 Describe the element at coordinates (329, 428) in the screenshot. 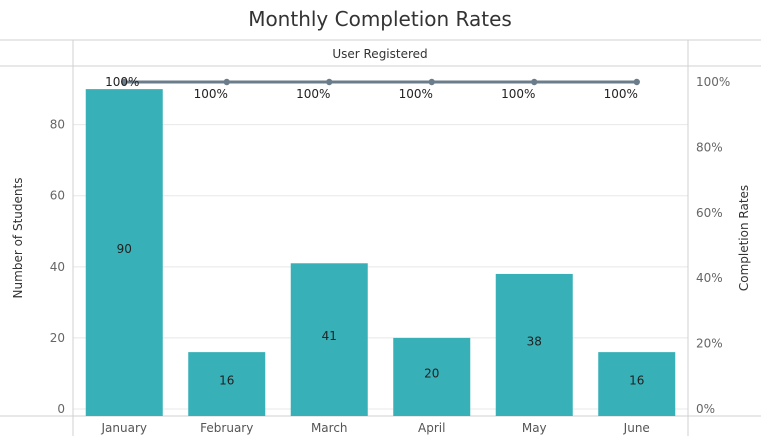

I see `x-tick-label: March` at that location.